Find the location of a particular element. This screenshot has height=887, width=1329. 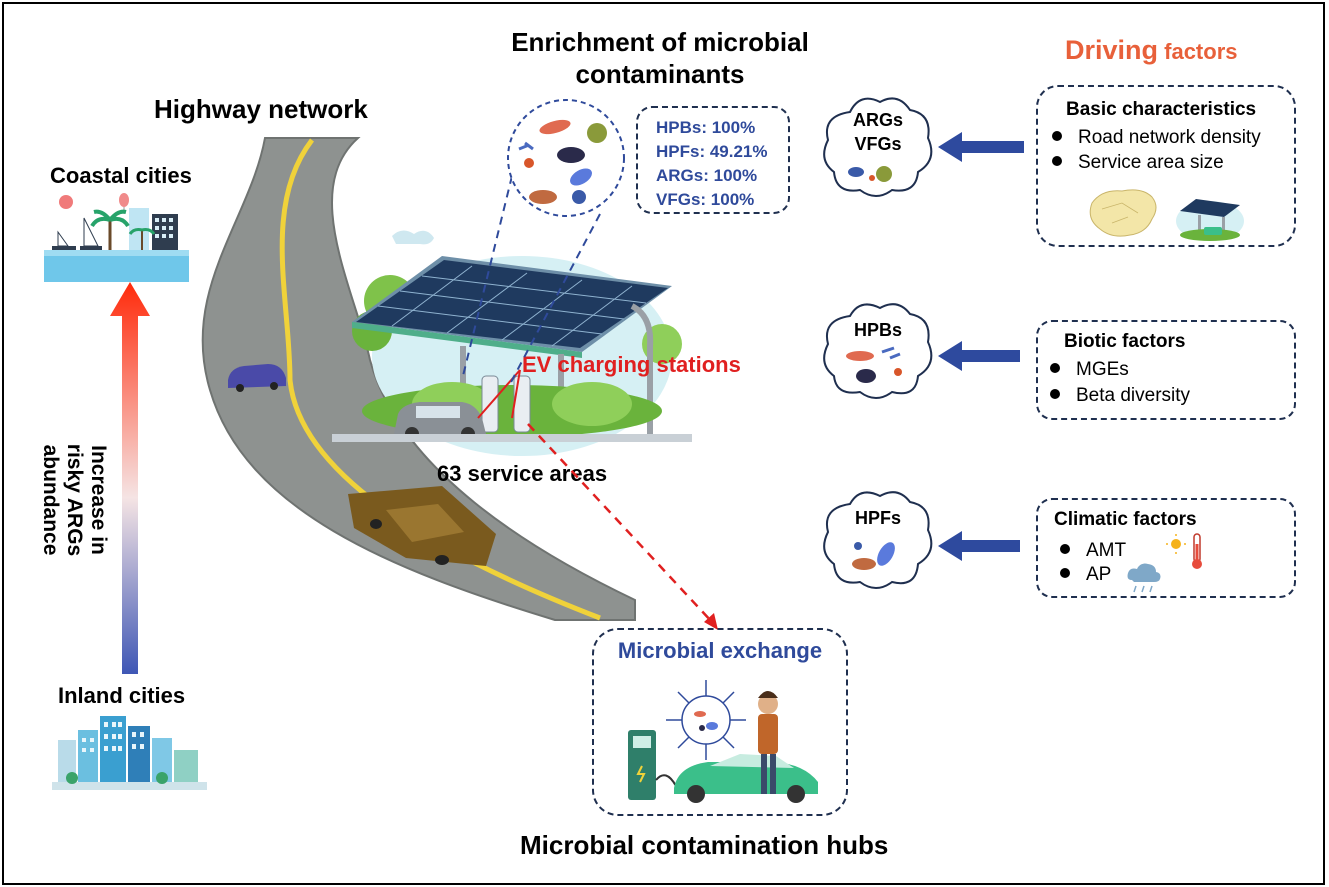

basic-item-2: Service area size is located at coordinates (1138, 163).